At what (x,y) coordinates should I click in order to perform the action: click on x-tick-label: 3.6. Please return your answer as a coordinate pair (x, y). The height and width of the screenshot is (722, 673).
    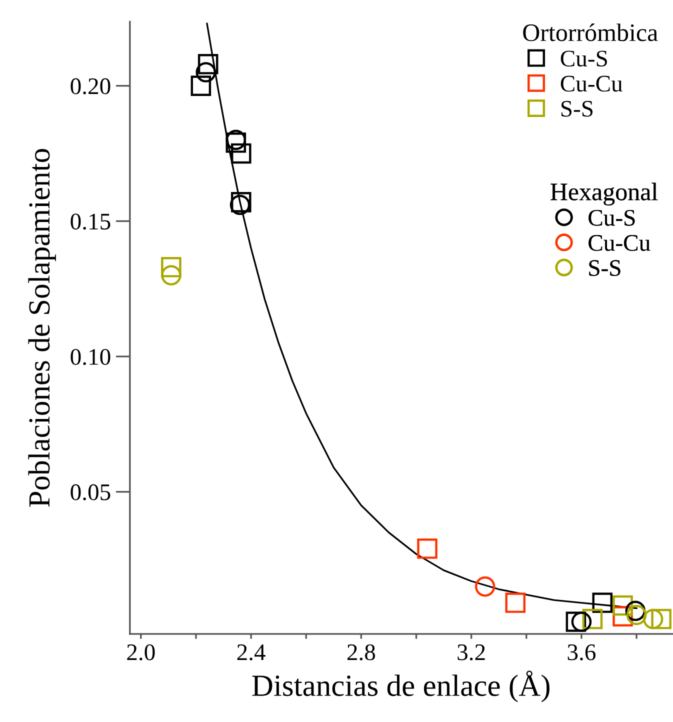
    Looking at the image, I should click on (582, 652).